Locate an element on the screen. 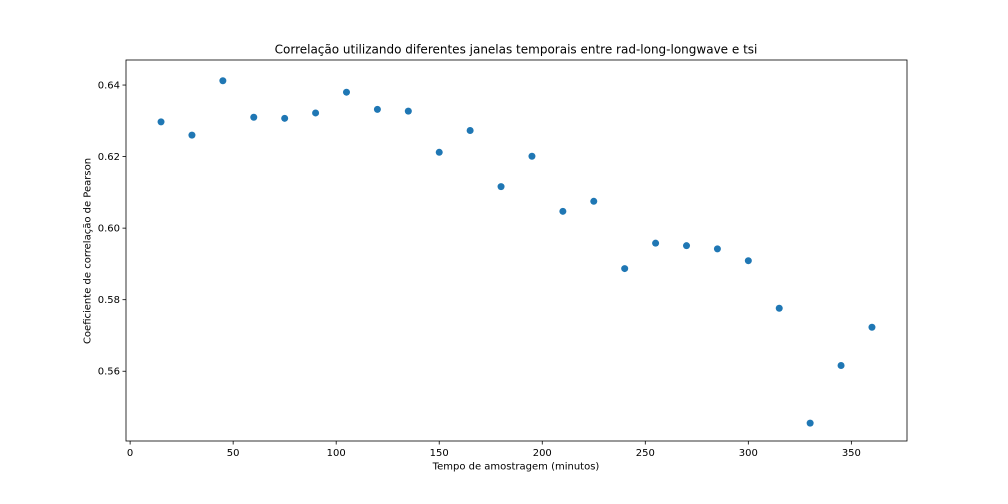  y-tick-label: 0.58 is located at coordinates (109, 300).